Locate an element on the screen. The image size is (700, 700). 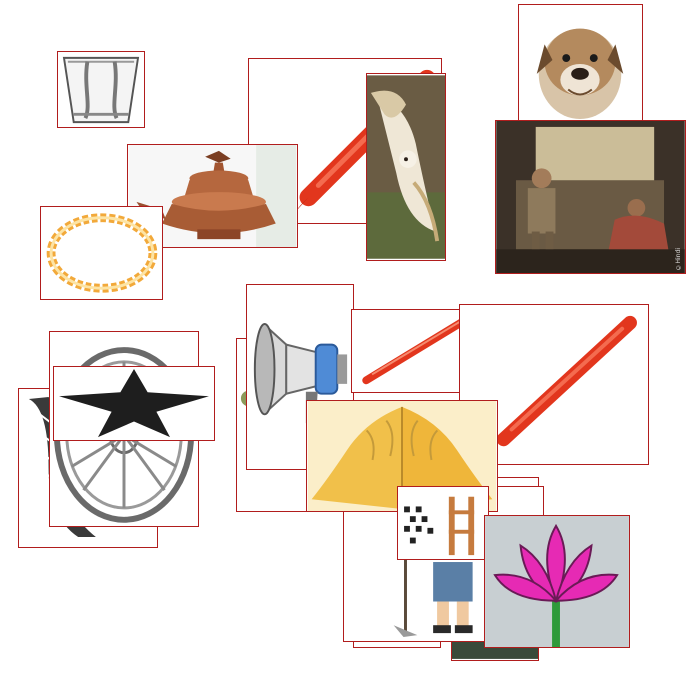
dog-icon is located at coordinates (580, 63).